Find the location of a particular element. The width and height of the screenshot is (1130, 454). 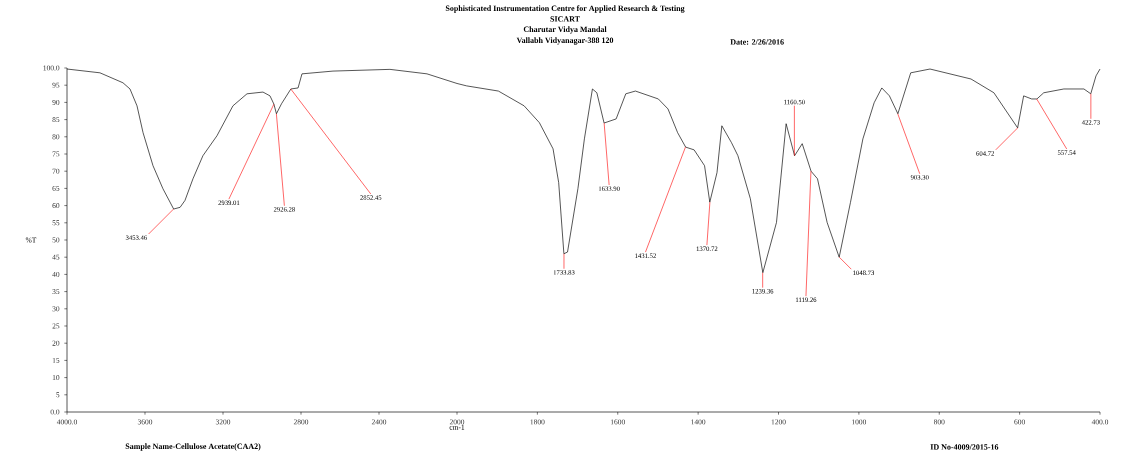

text: Charutar Vidya Mandal is located at coordinates (565, 30).